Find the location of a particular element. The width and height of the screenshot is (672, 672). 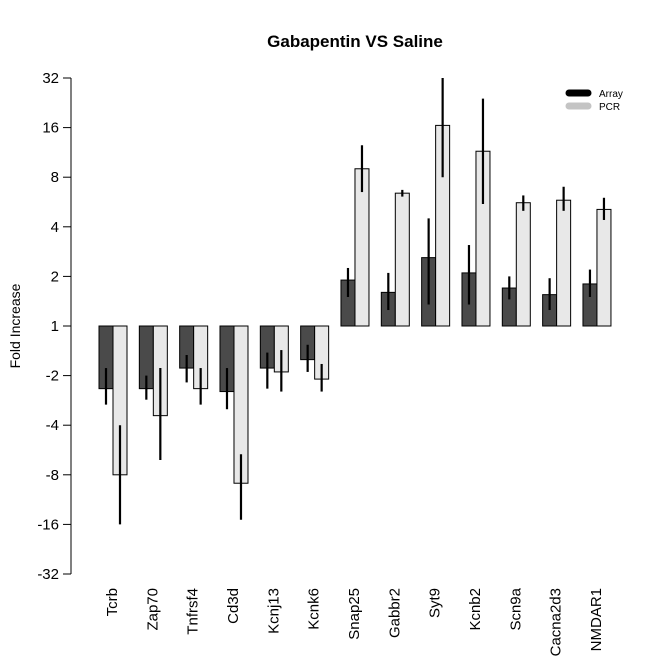

legend: Array PCR is located at coordinates (594, 101).